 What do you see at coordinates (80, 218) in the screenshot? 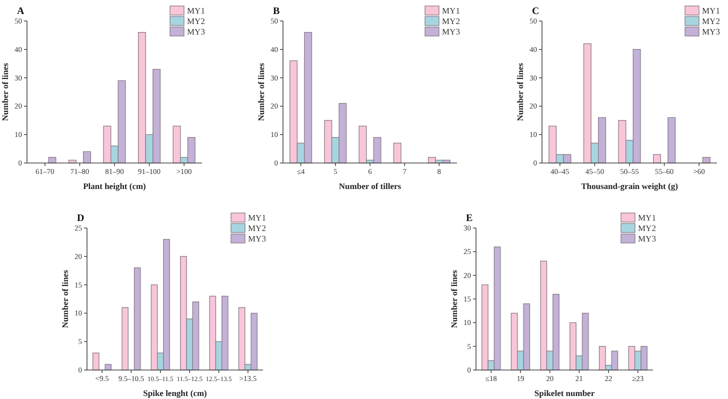
I see `chart-title: D` at bounding box center [80, 218].